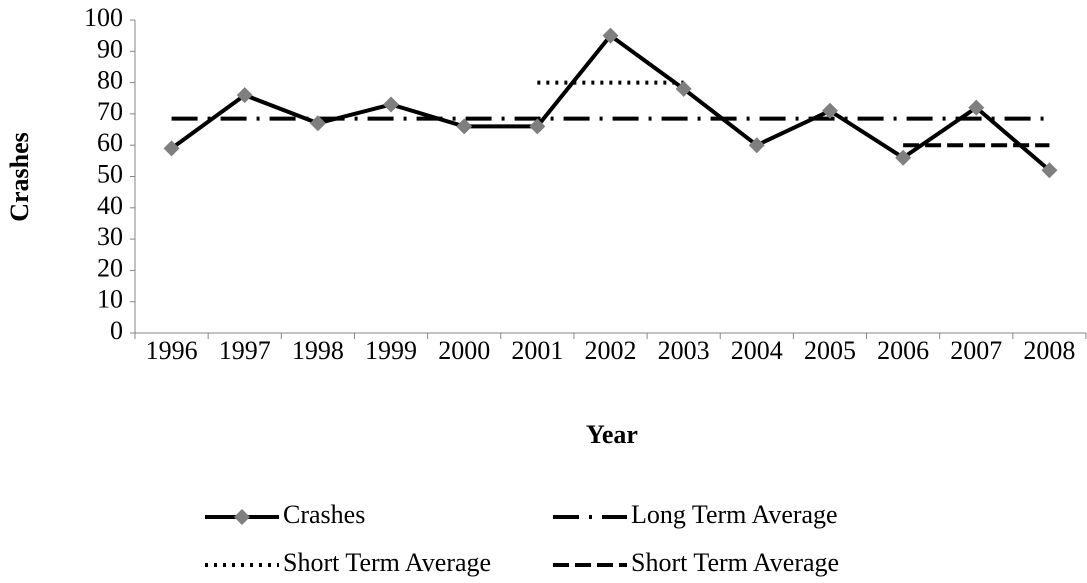 Image resolution: width=1087 pixels, height=583 pixels. What do you see at coordinates (1049, 350) in the screenshot?
I see `x-tick-label: 2008` at bounding box center [1049, 350].